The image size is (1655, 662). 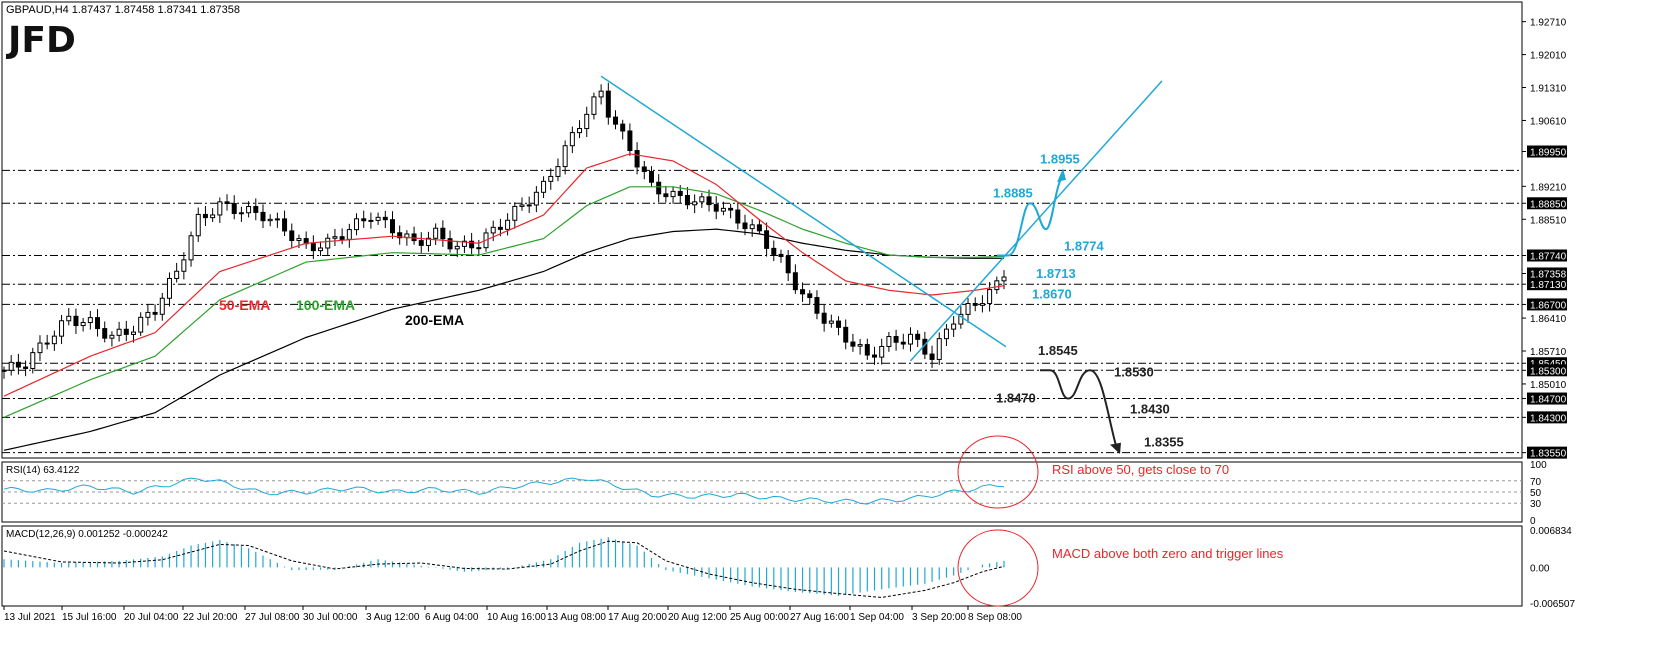 I want to click on time-tick-label: 27 Aug 16:00, so click(x=819, y=617).